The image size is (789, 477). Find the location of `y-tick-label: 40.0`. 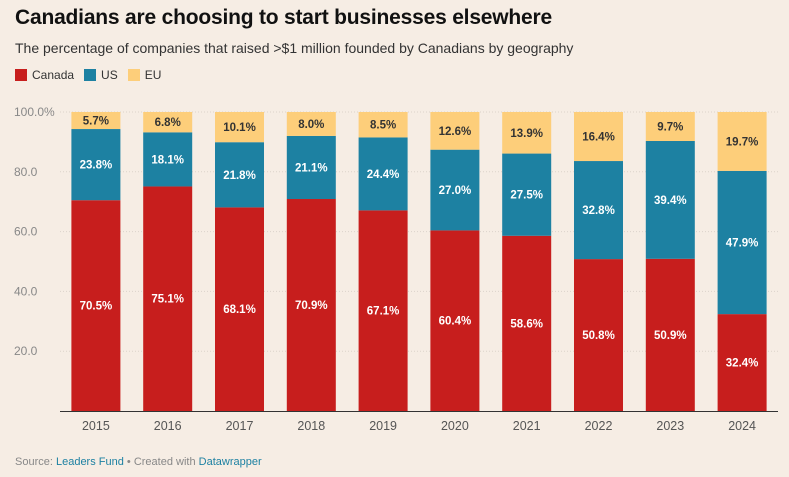

y-tick-label: 40.0 is located at coordinates (26, 291).